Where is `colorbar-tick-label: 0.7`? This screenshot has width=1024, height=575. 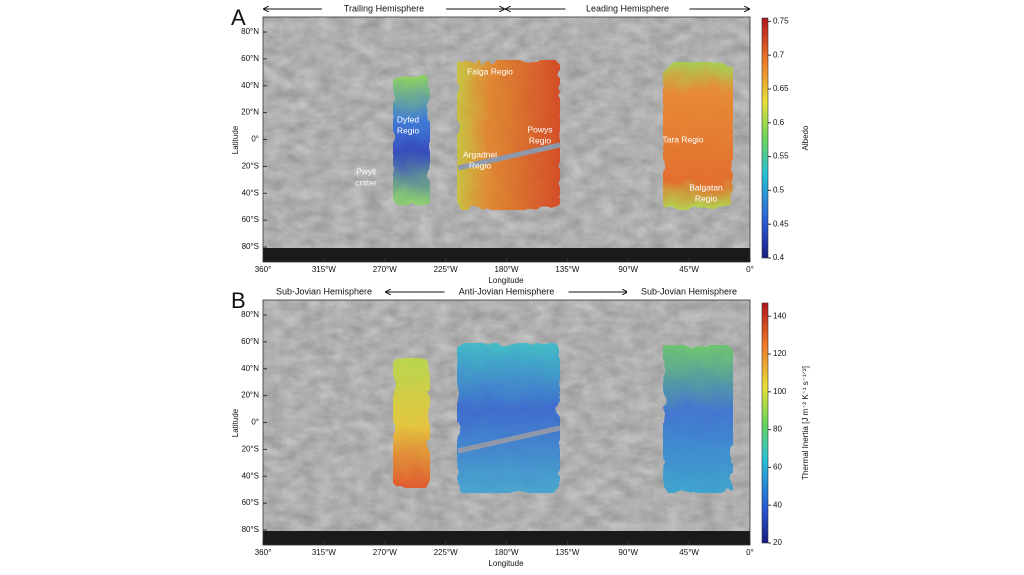
colorbar-tick-label: 0.7 is located at coordinates (779, 54).